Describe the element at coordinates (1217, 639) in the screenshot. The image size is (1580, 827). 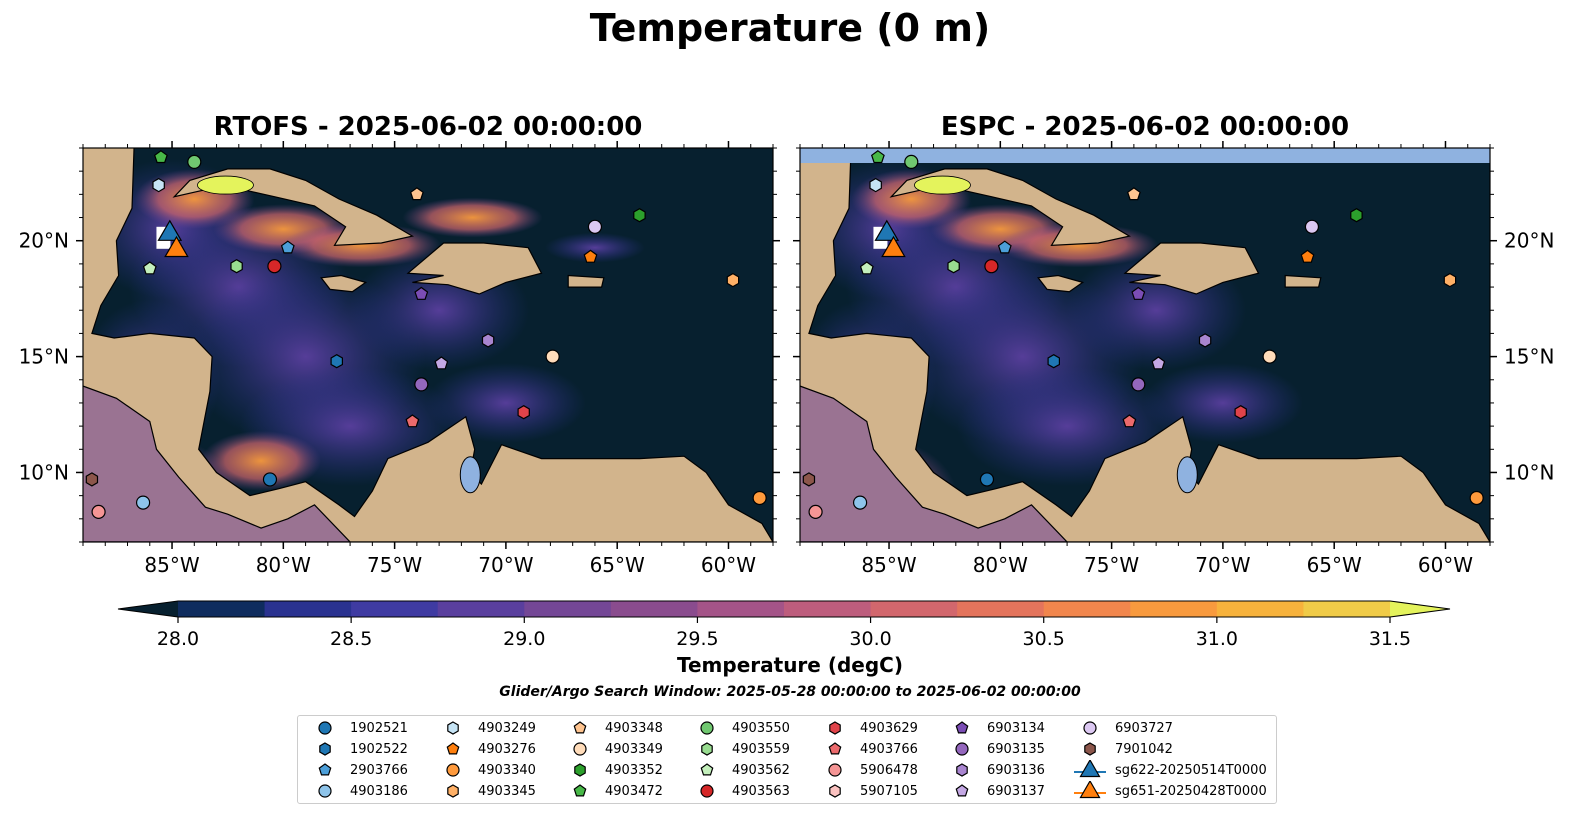
I see `colorbar-tick-label: 31.0` at that location.